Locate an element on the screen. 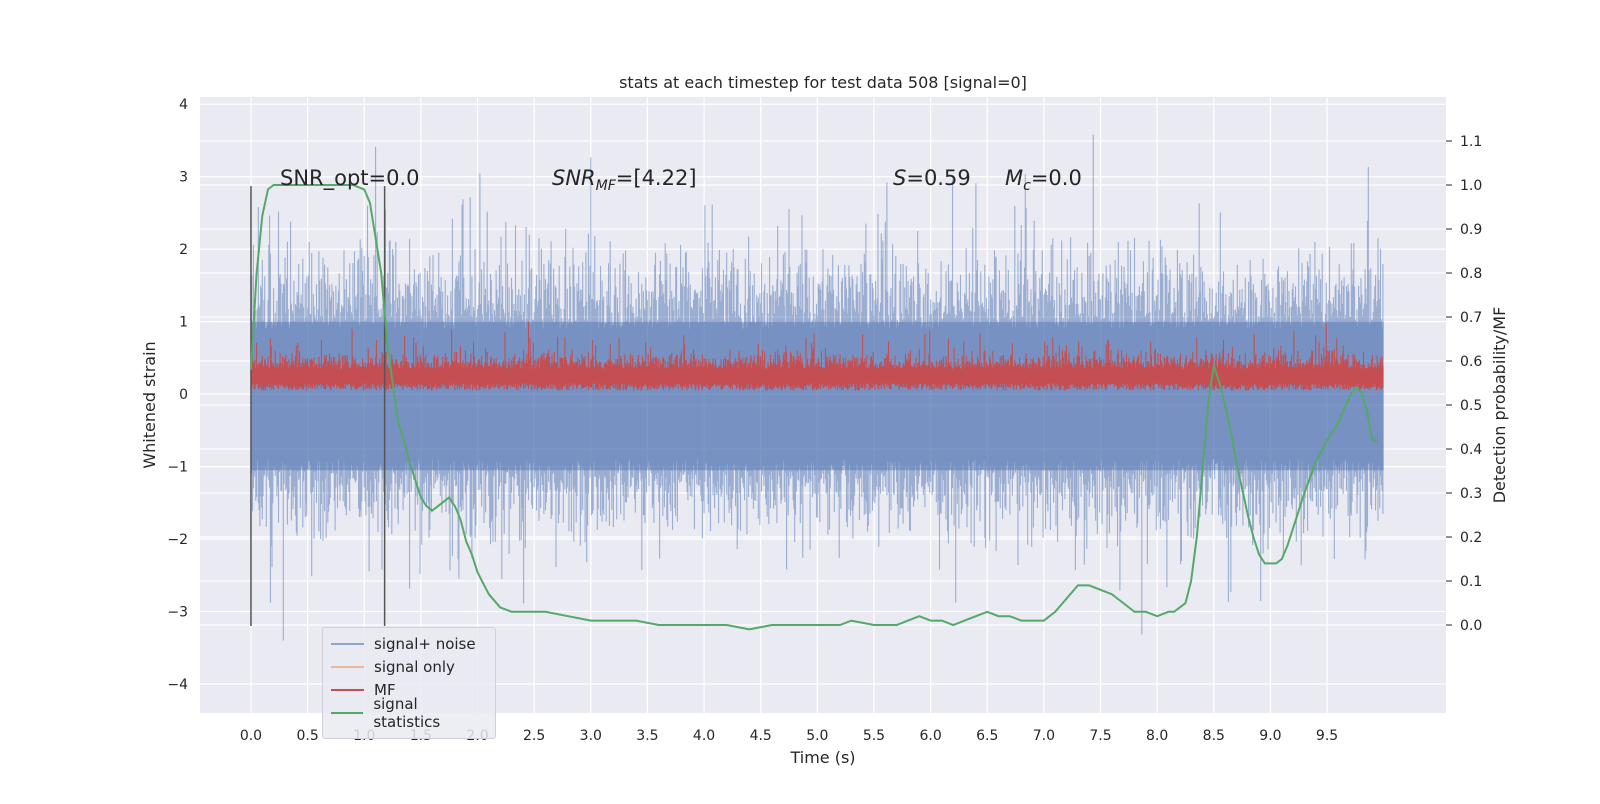 The image size is (1600, 804). y-right-tick-label: 0.7 is located at coordinates (1471, 318).